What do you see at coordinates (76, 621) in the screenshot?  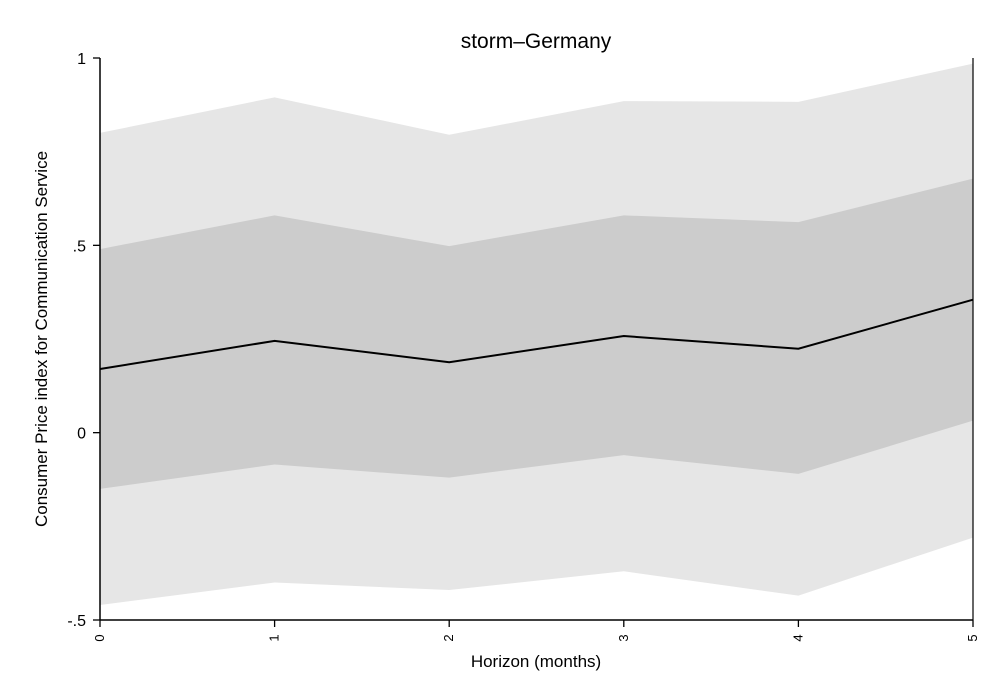 I see `y-tick-label: -.5` at bounding box center [76, 621].